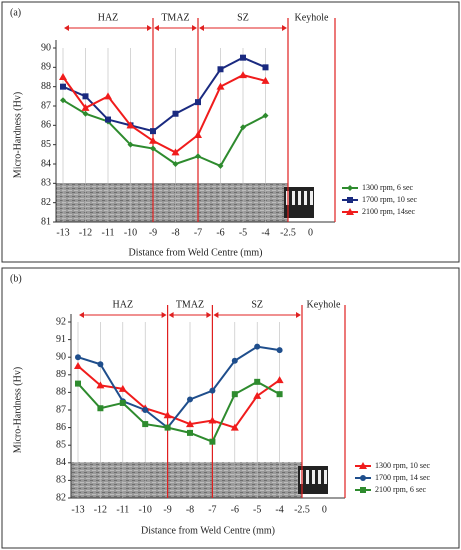 This screenshot has width=461, height=550. I want to click on x-tick-label: -4, so click(279, 509).